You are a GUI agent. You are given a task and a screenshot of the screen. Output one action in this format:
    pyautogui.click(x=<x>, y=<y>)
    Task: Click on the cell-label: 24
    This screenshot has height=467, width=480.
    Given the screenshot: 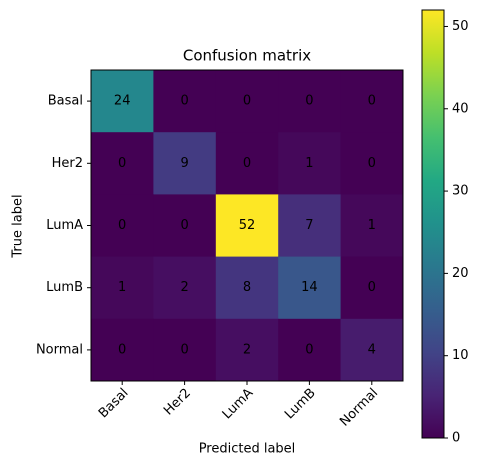 What is the action you would take?
    pyautogui.click(x=122, y=101)
    